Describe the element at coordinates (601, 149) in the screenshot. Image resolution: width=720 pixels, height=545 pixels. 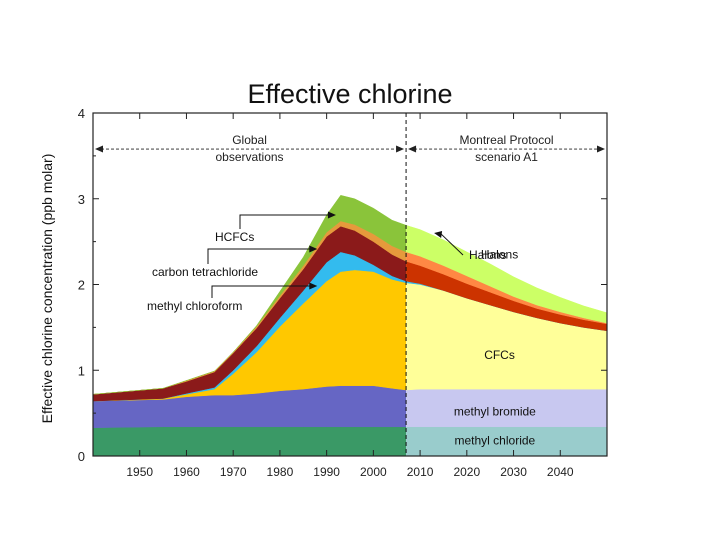
I see `scenario-arrow-head-right` at that location.